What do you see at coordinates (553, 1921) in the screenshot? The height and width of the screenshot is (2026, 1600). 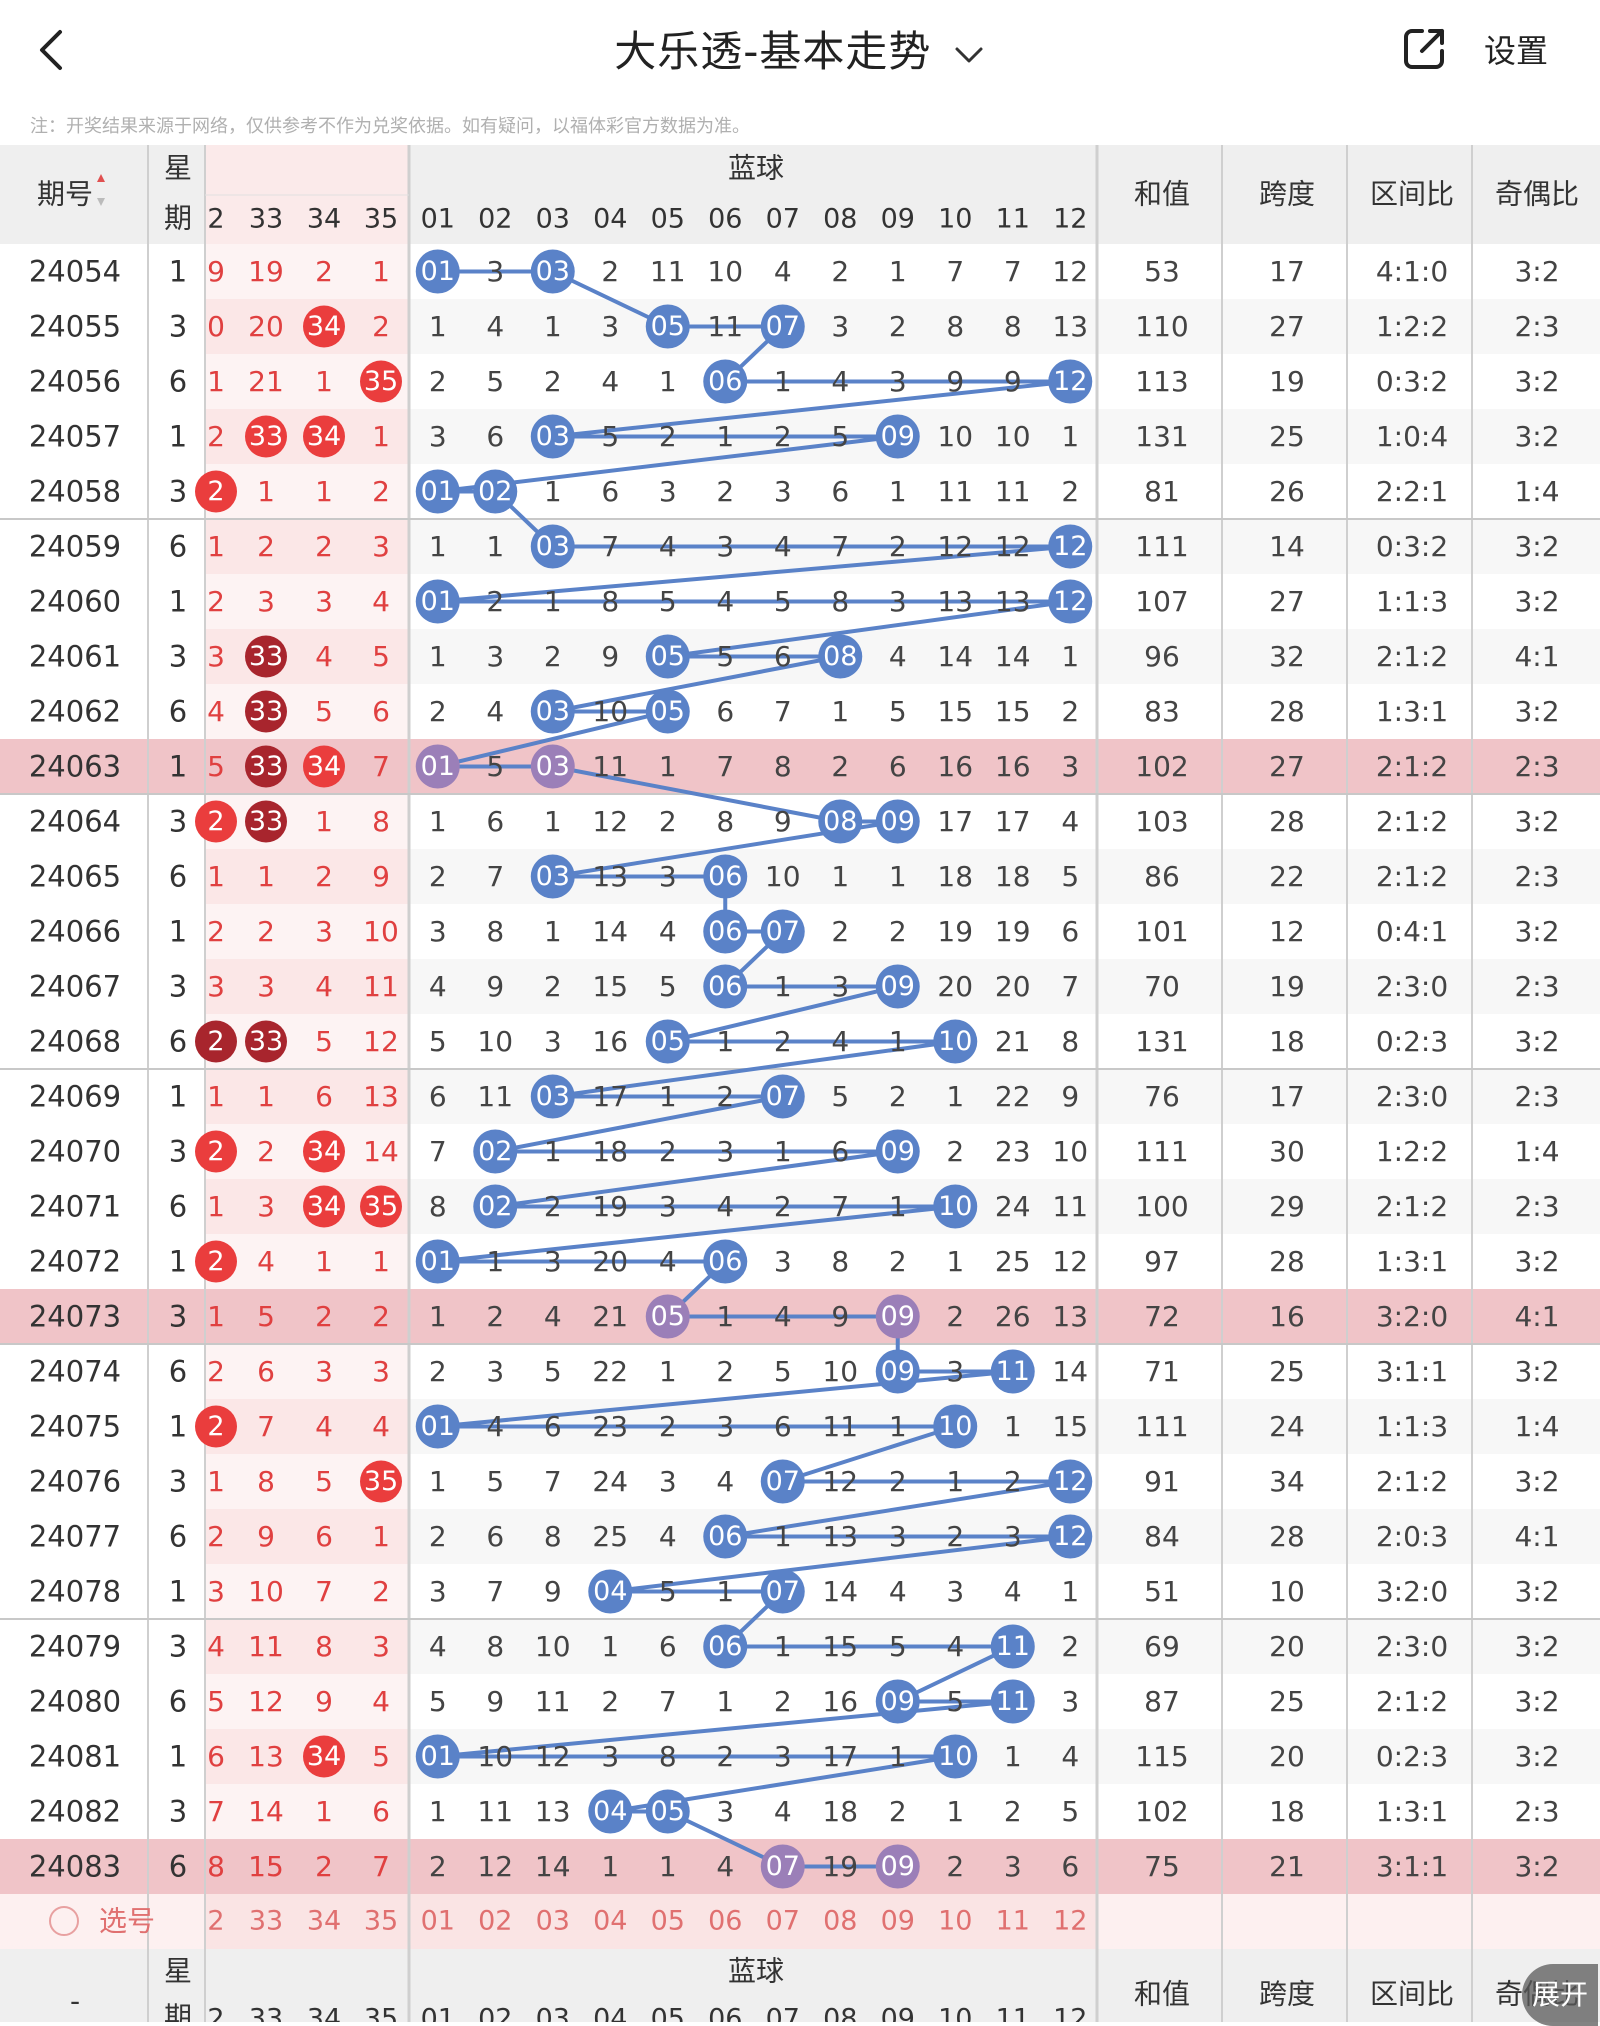 I see `select-blue-number: 03` at bounding box center [553, 1921].